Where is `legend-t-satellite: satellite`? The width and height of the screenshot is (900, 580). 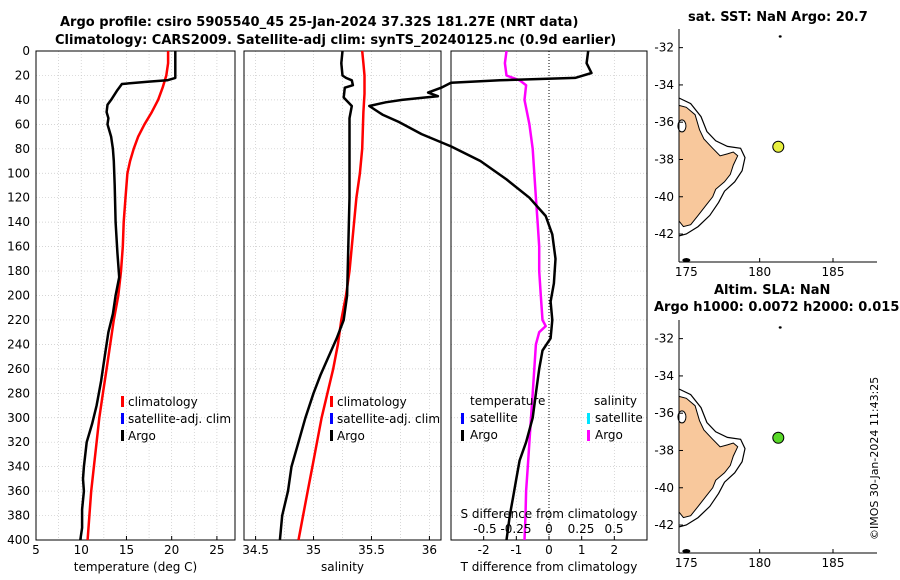
legend-t-satellite: satellite is located at coordinates (494, 418).